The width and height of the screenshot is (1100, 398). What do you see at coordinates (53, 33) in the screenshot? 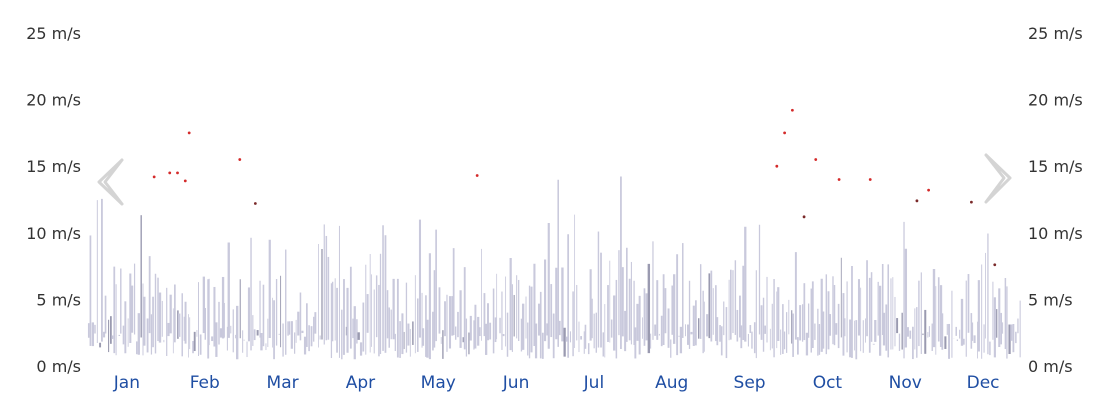
I see `y-tick-label-left: 25 m/s` at bounding box center [53, 33].